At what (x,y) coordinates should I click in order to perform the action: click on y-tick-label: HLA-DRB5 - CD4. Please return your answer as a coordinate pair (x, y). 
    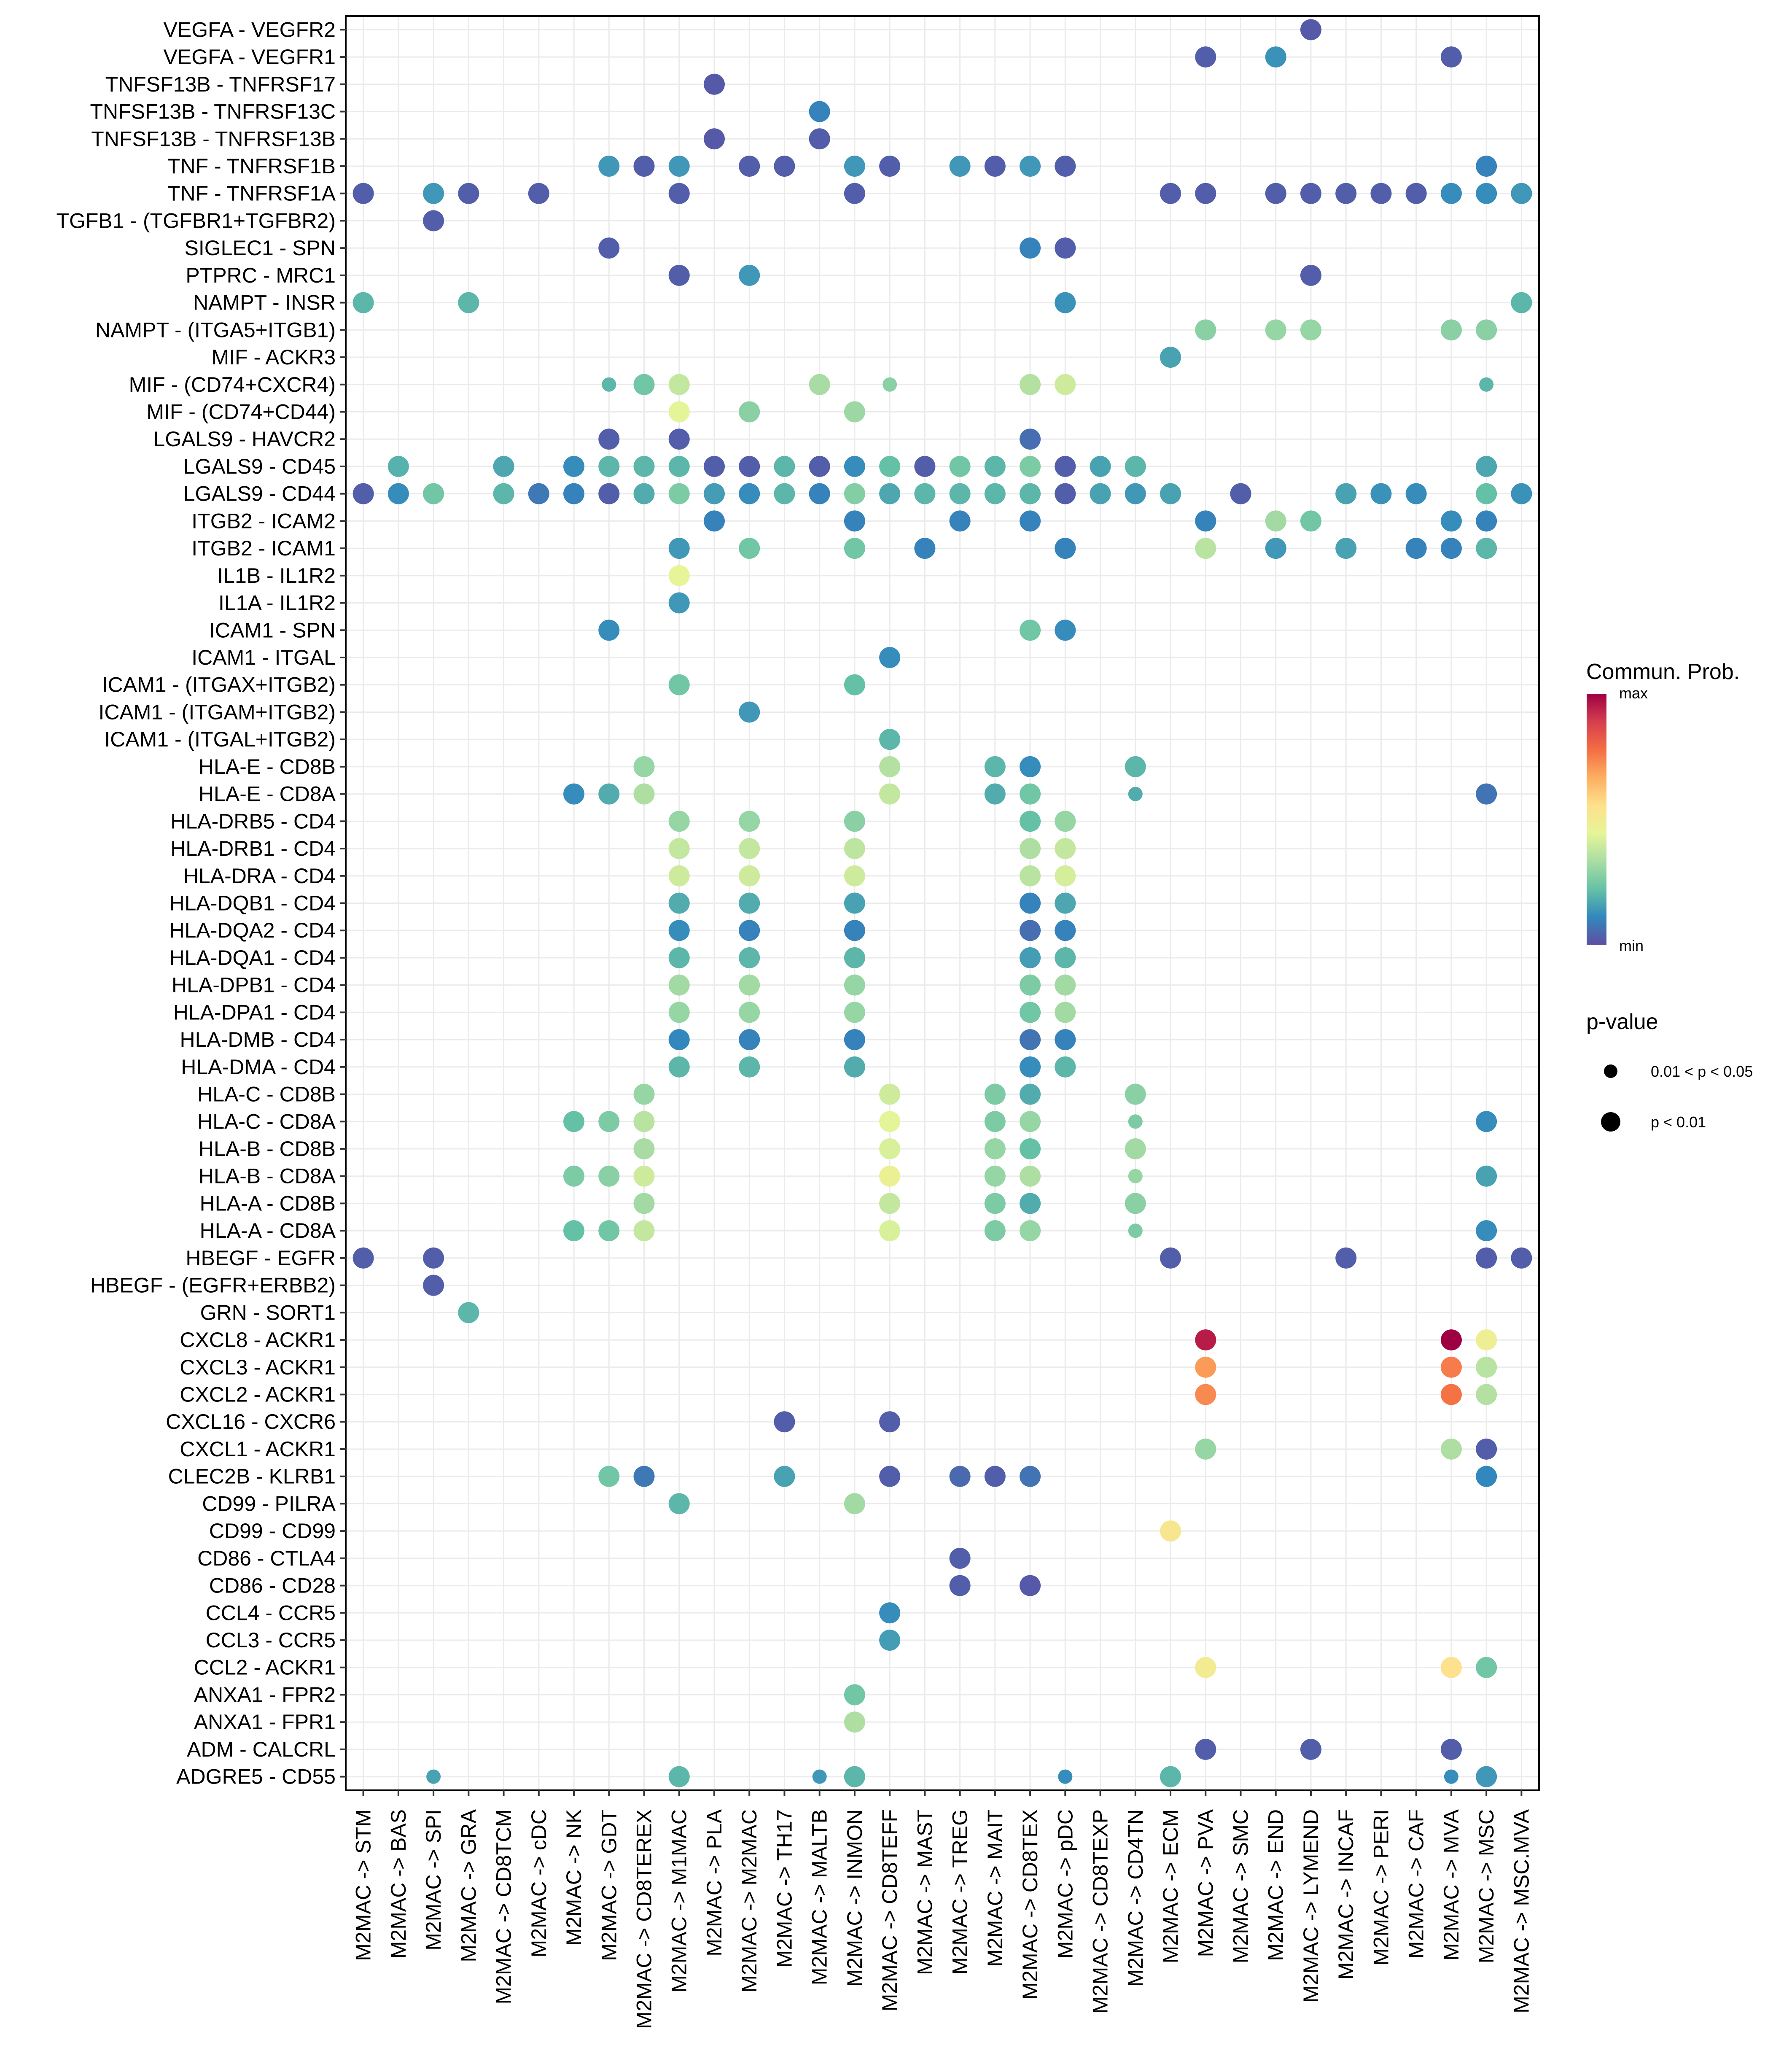
    Looking at the image, I should click on (253, 821).